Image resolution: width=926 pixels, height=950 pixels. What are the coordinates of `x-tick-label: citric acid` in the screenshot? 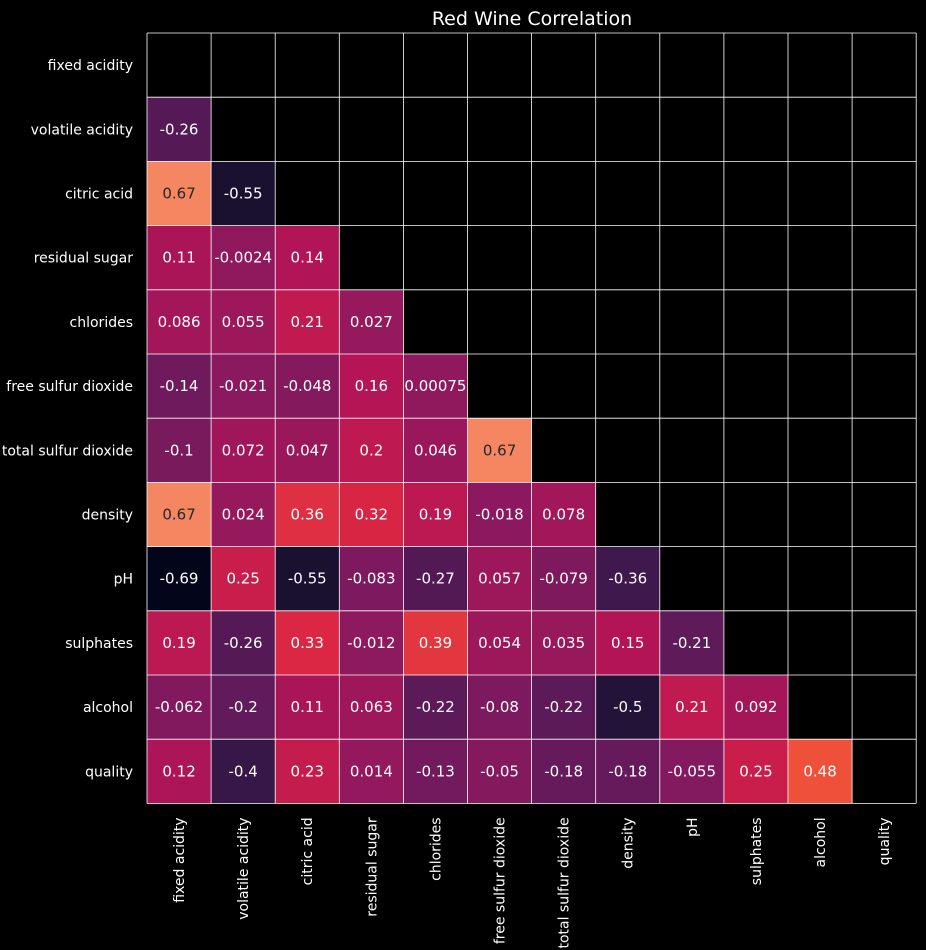 It's located at (308, 851).